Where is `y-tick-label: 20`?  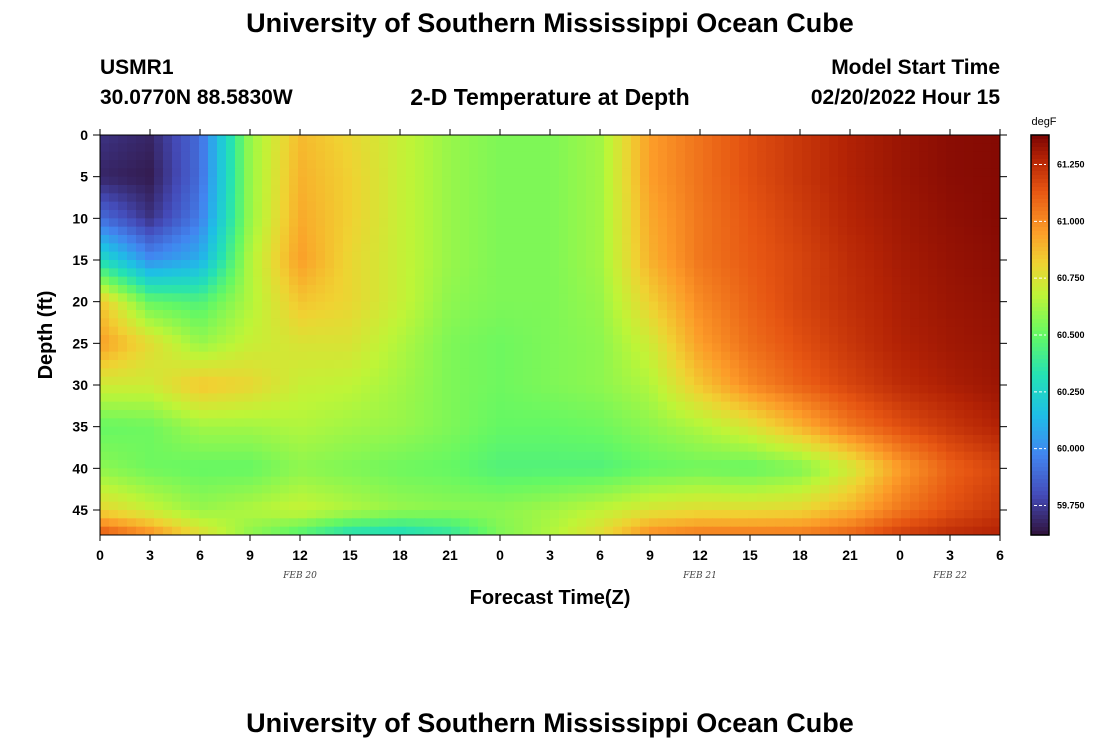
y-tick-label: 20 is located at coordinates (80, 302).